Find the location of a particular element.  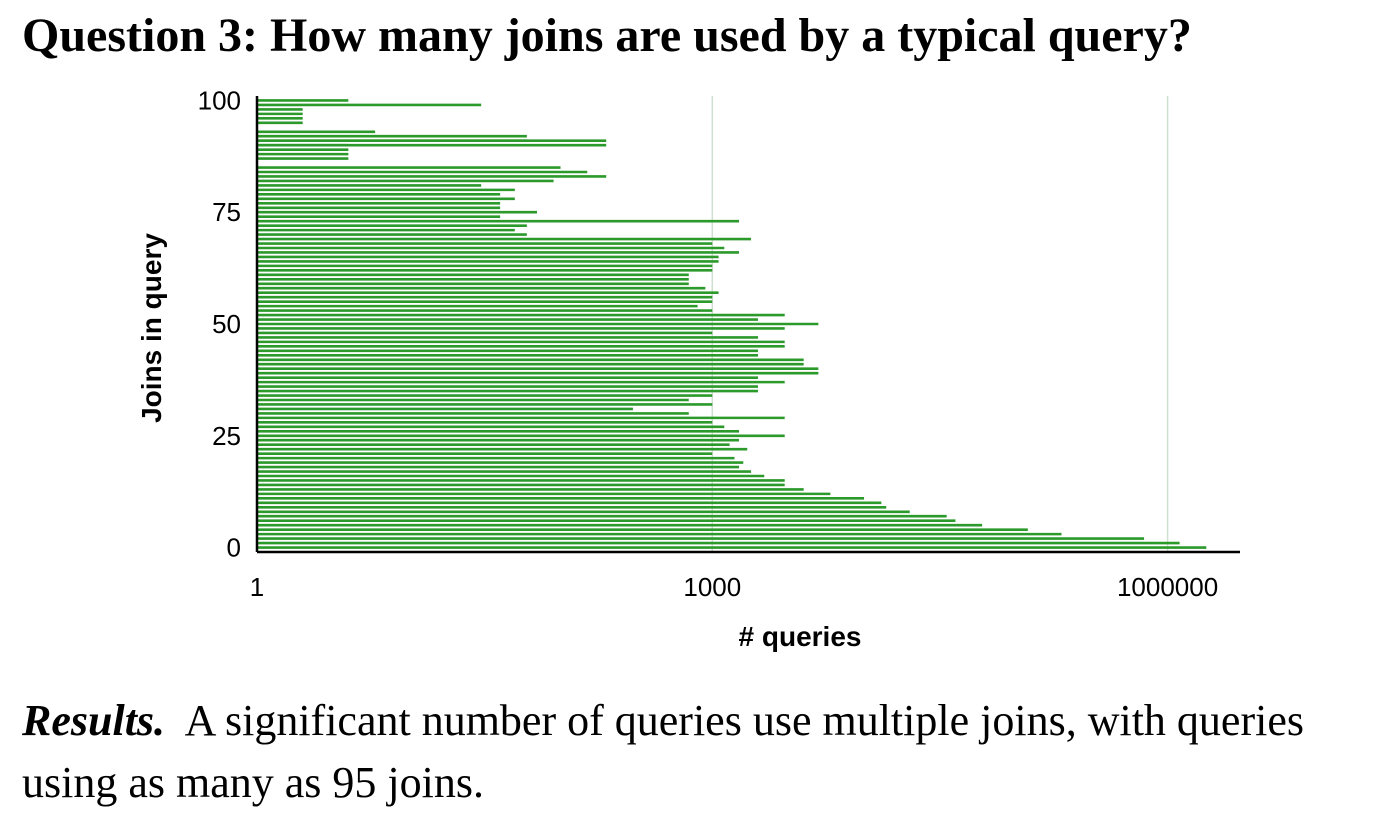

y-tick-label: 50 is located at coordinates (226, 324).